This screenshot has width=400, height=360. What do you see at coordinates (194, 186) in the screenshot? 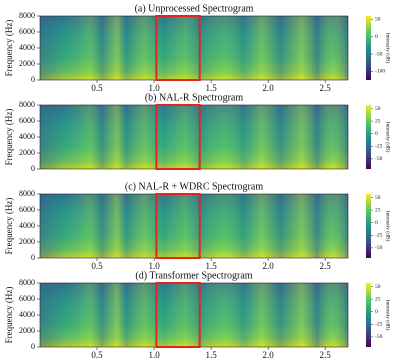
I see `panel-title: (c) NAL-R + WDRC Spectrogram` at bounding box center [194, 186].